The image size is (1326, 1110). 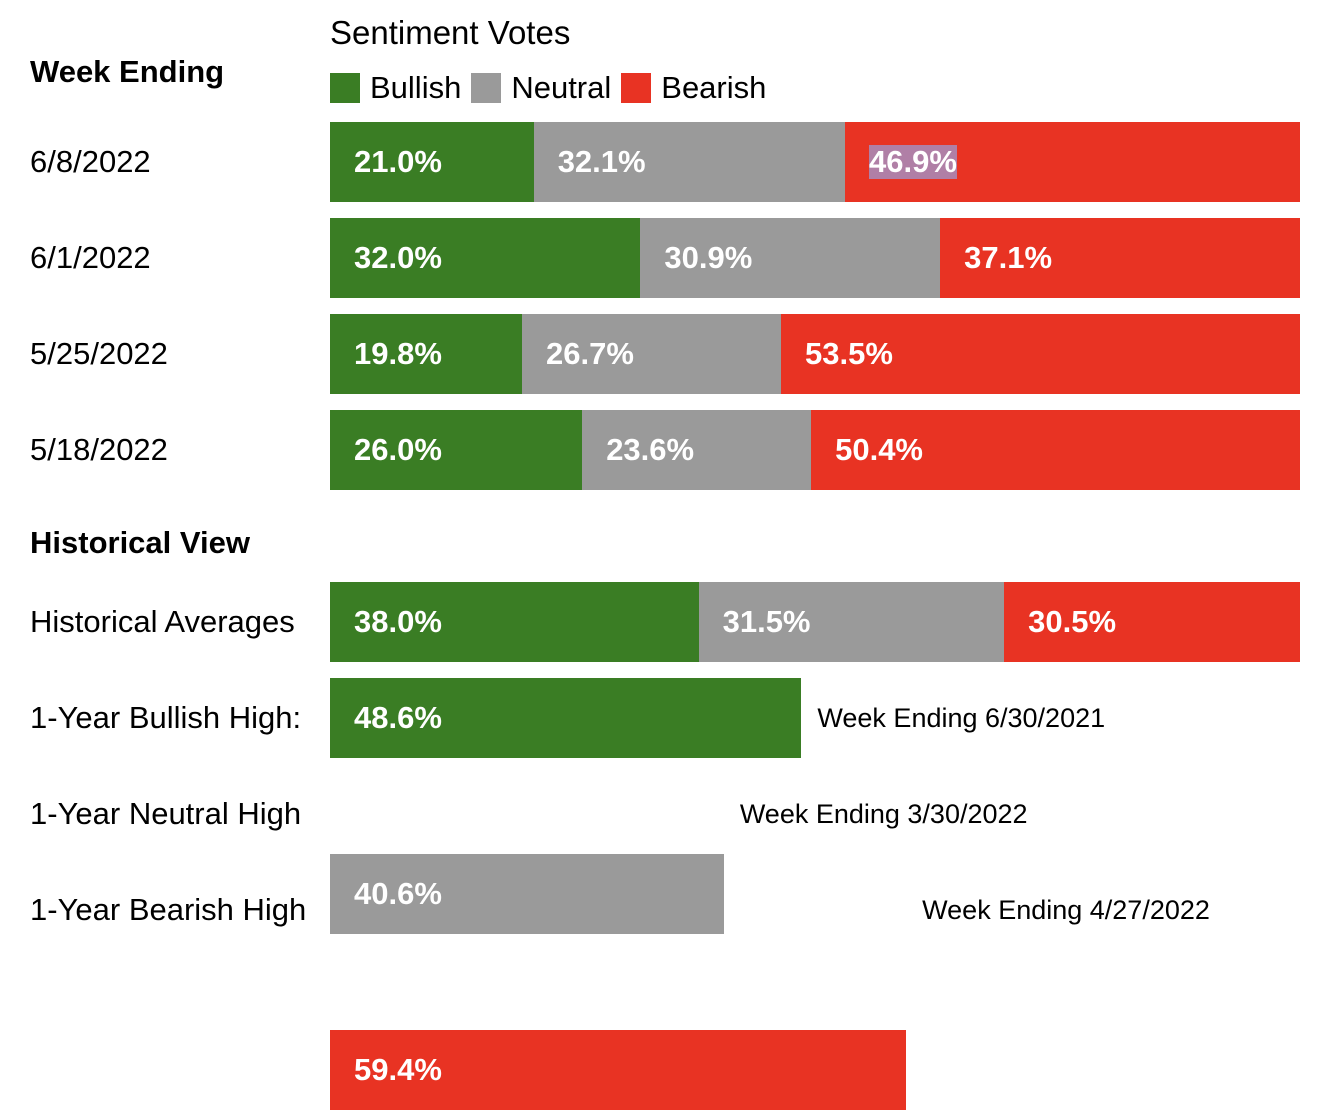 I want to click on data-label: 26.7%, so click(x=590, y=353).